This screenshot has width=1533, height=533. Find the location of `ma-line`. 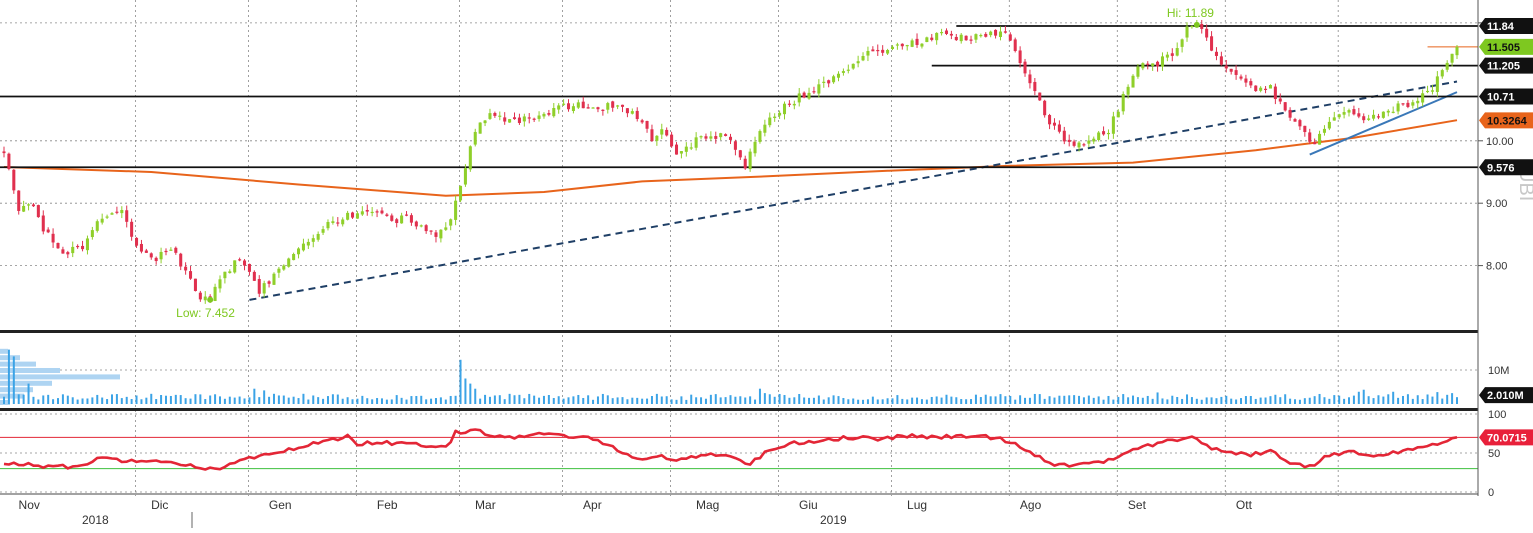

ma-line is located at coordinates (730, 158).